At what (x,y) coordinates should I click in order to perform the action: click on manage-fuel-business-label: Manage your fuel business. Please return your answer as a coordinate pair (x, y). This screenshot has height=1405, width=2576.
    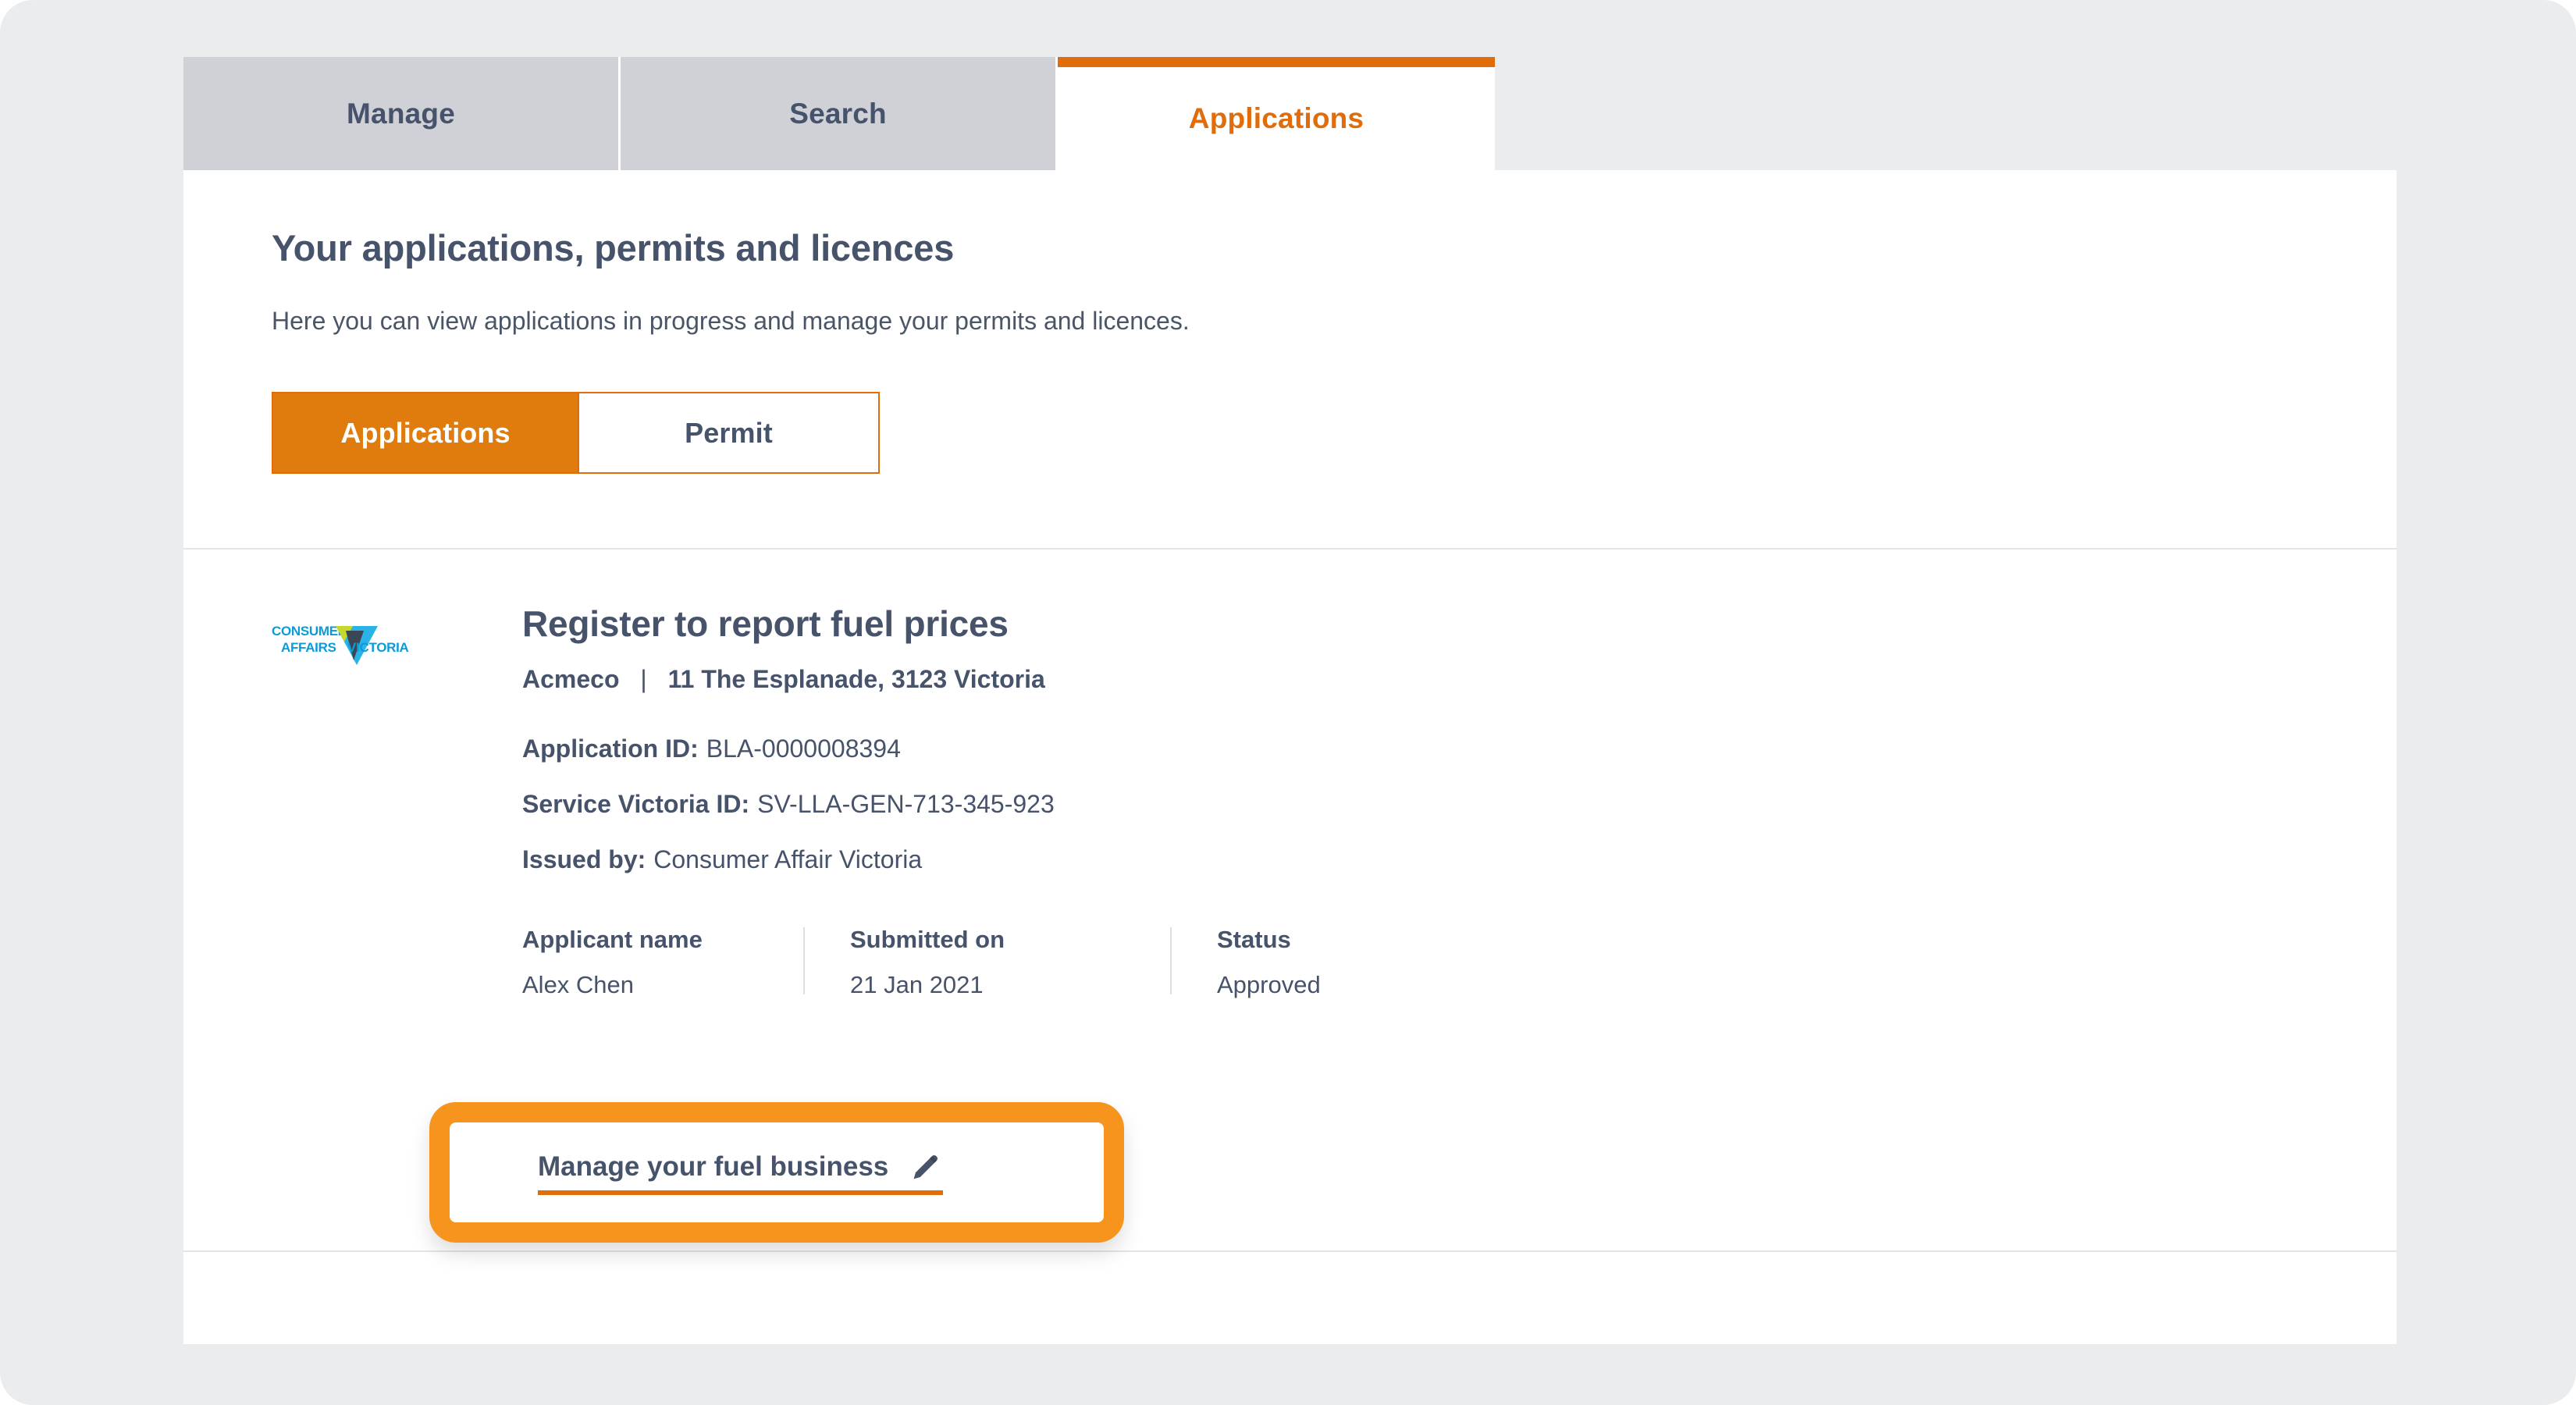
    Looking at the image, I should click on (713, 1166).